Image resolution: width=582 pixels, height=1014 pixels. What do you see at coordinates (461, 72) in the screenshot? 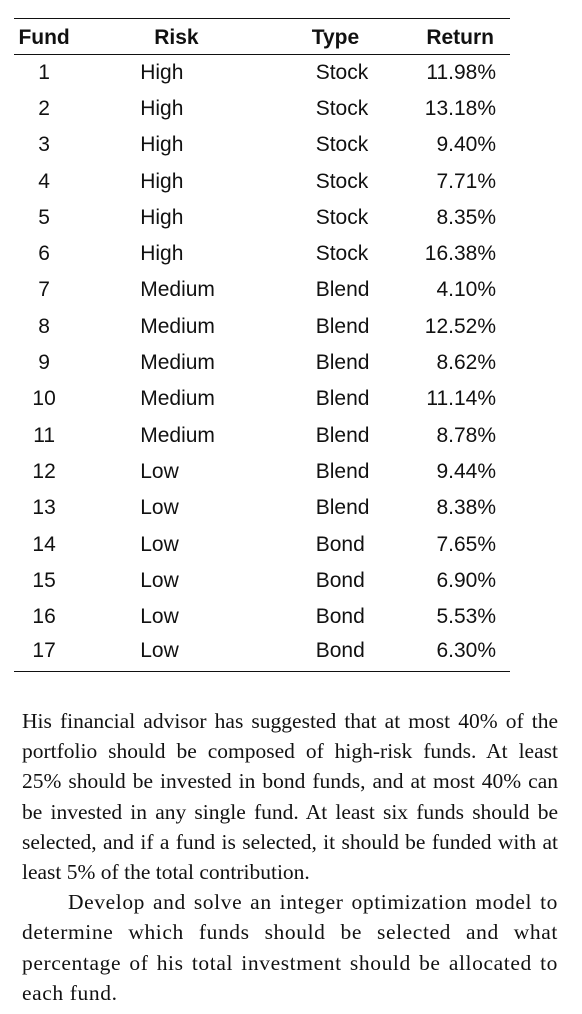
I see `cell-return: 11.98%` at bounding box center [461, 72].